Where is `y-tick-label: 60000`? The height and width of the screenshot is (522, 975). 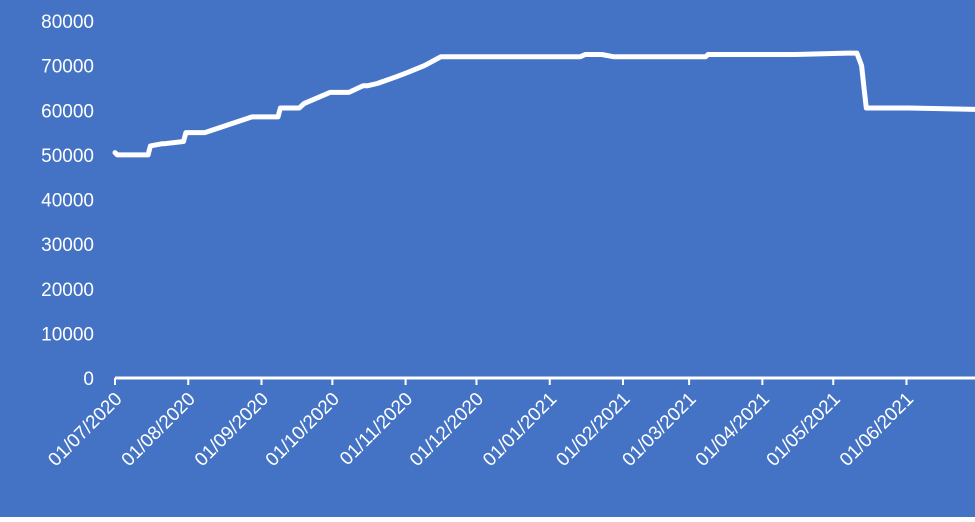
y-tick-label: 60000 is located at coordinates (67, 111).